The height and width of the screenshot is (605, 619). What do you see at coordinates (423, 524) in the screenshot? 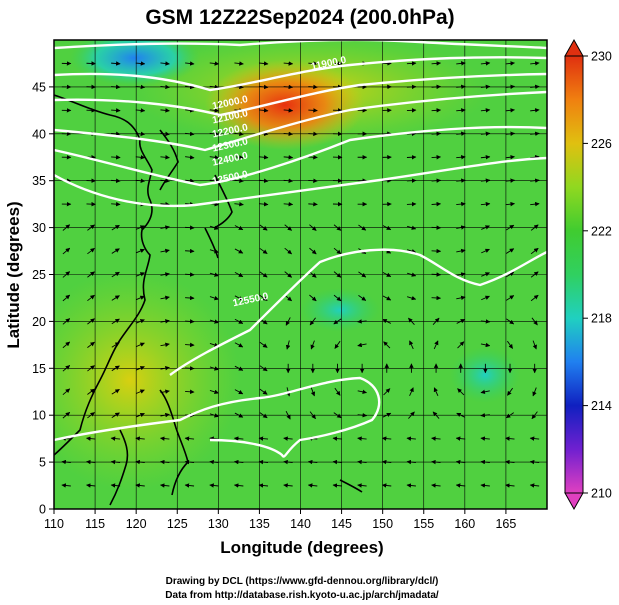
I see `x-tick-label: 155` at bounding box center [423, 524].